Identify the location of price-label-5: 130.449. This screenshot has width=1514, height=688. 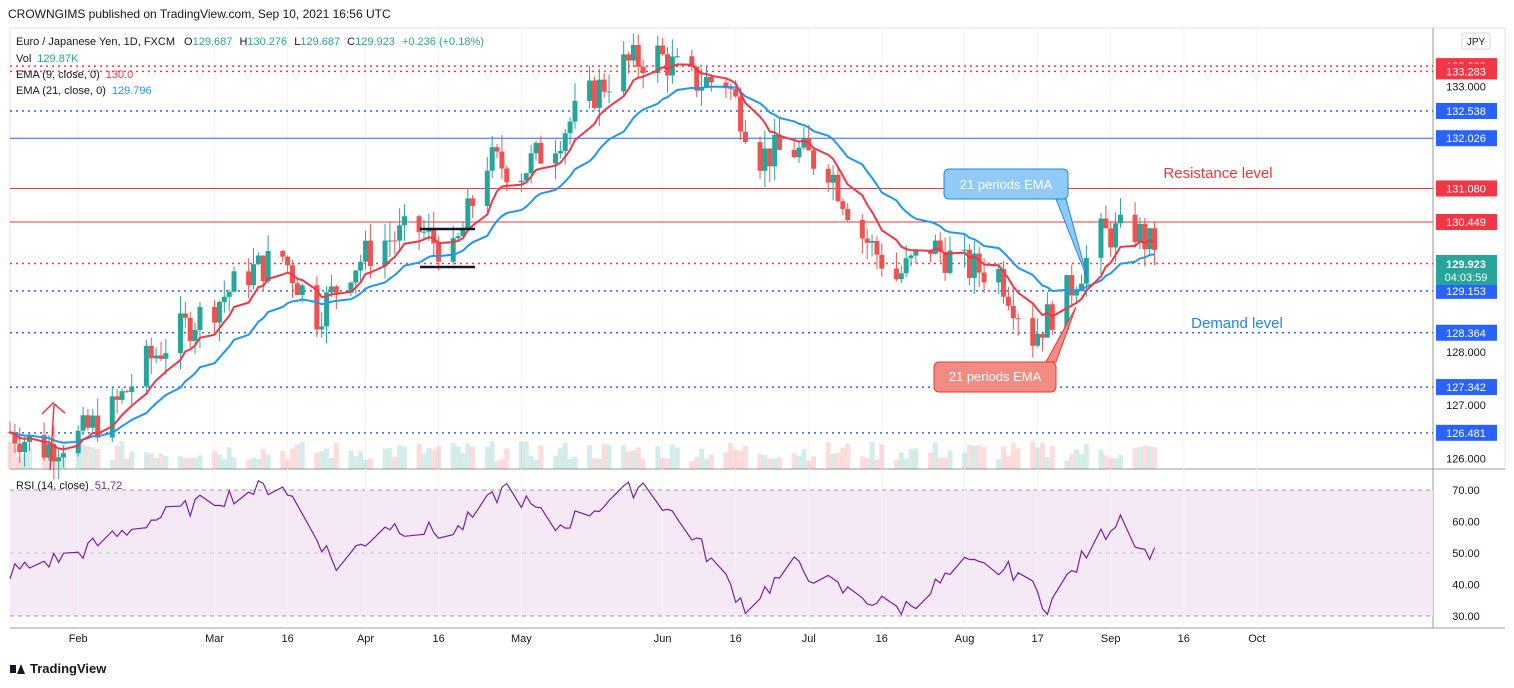
(1466, 223).